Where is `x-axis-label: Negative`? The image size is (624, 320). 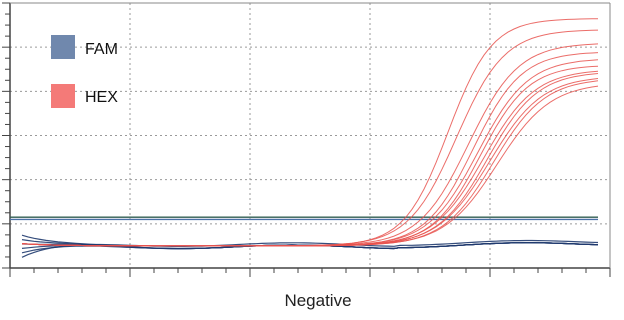 x-axis-label: Negative is located at coordinates (317, 300).